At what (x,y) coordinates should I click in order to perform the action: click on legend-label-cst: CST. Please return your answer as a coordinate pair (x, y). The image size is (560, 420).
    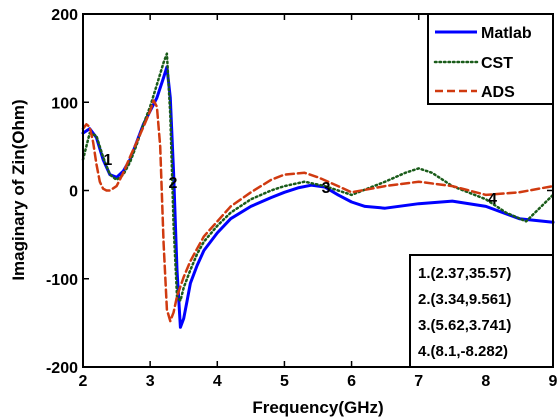
    Looking at the image, I should click on (497, 63).